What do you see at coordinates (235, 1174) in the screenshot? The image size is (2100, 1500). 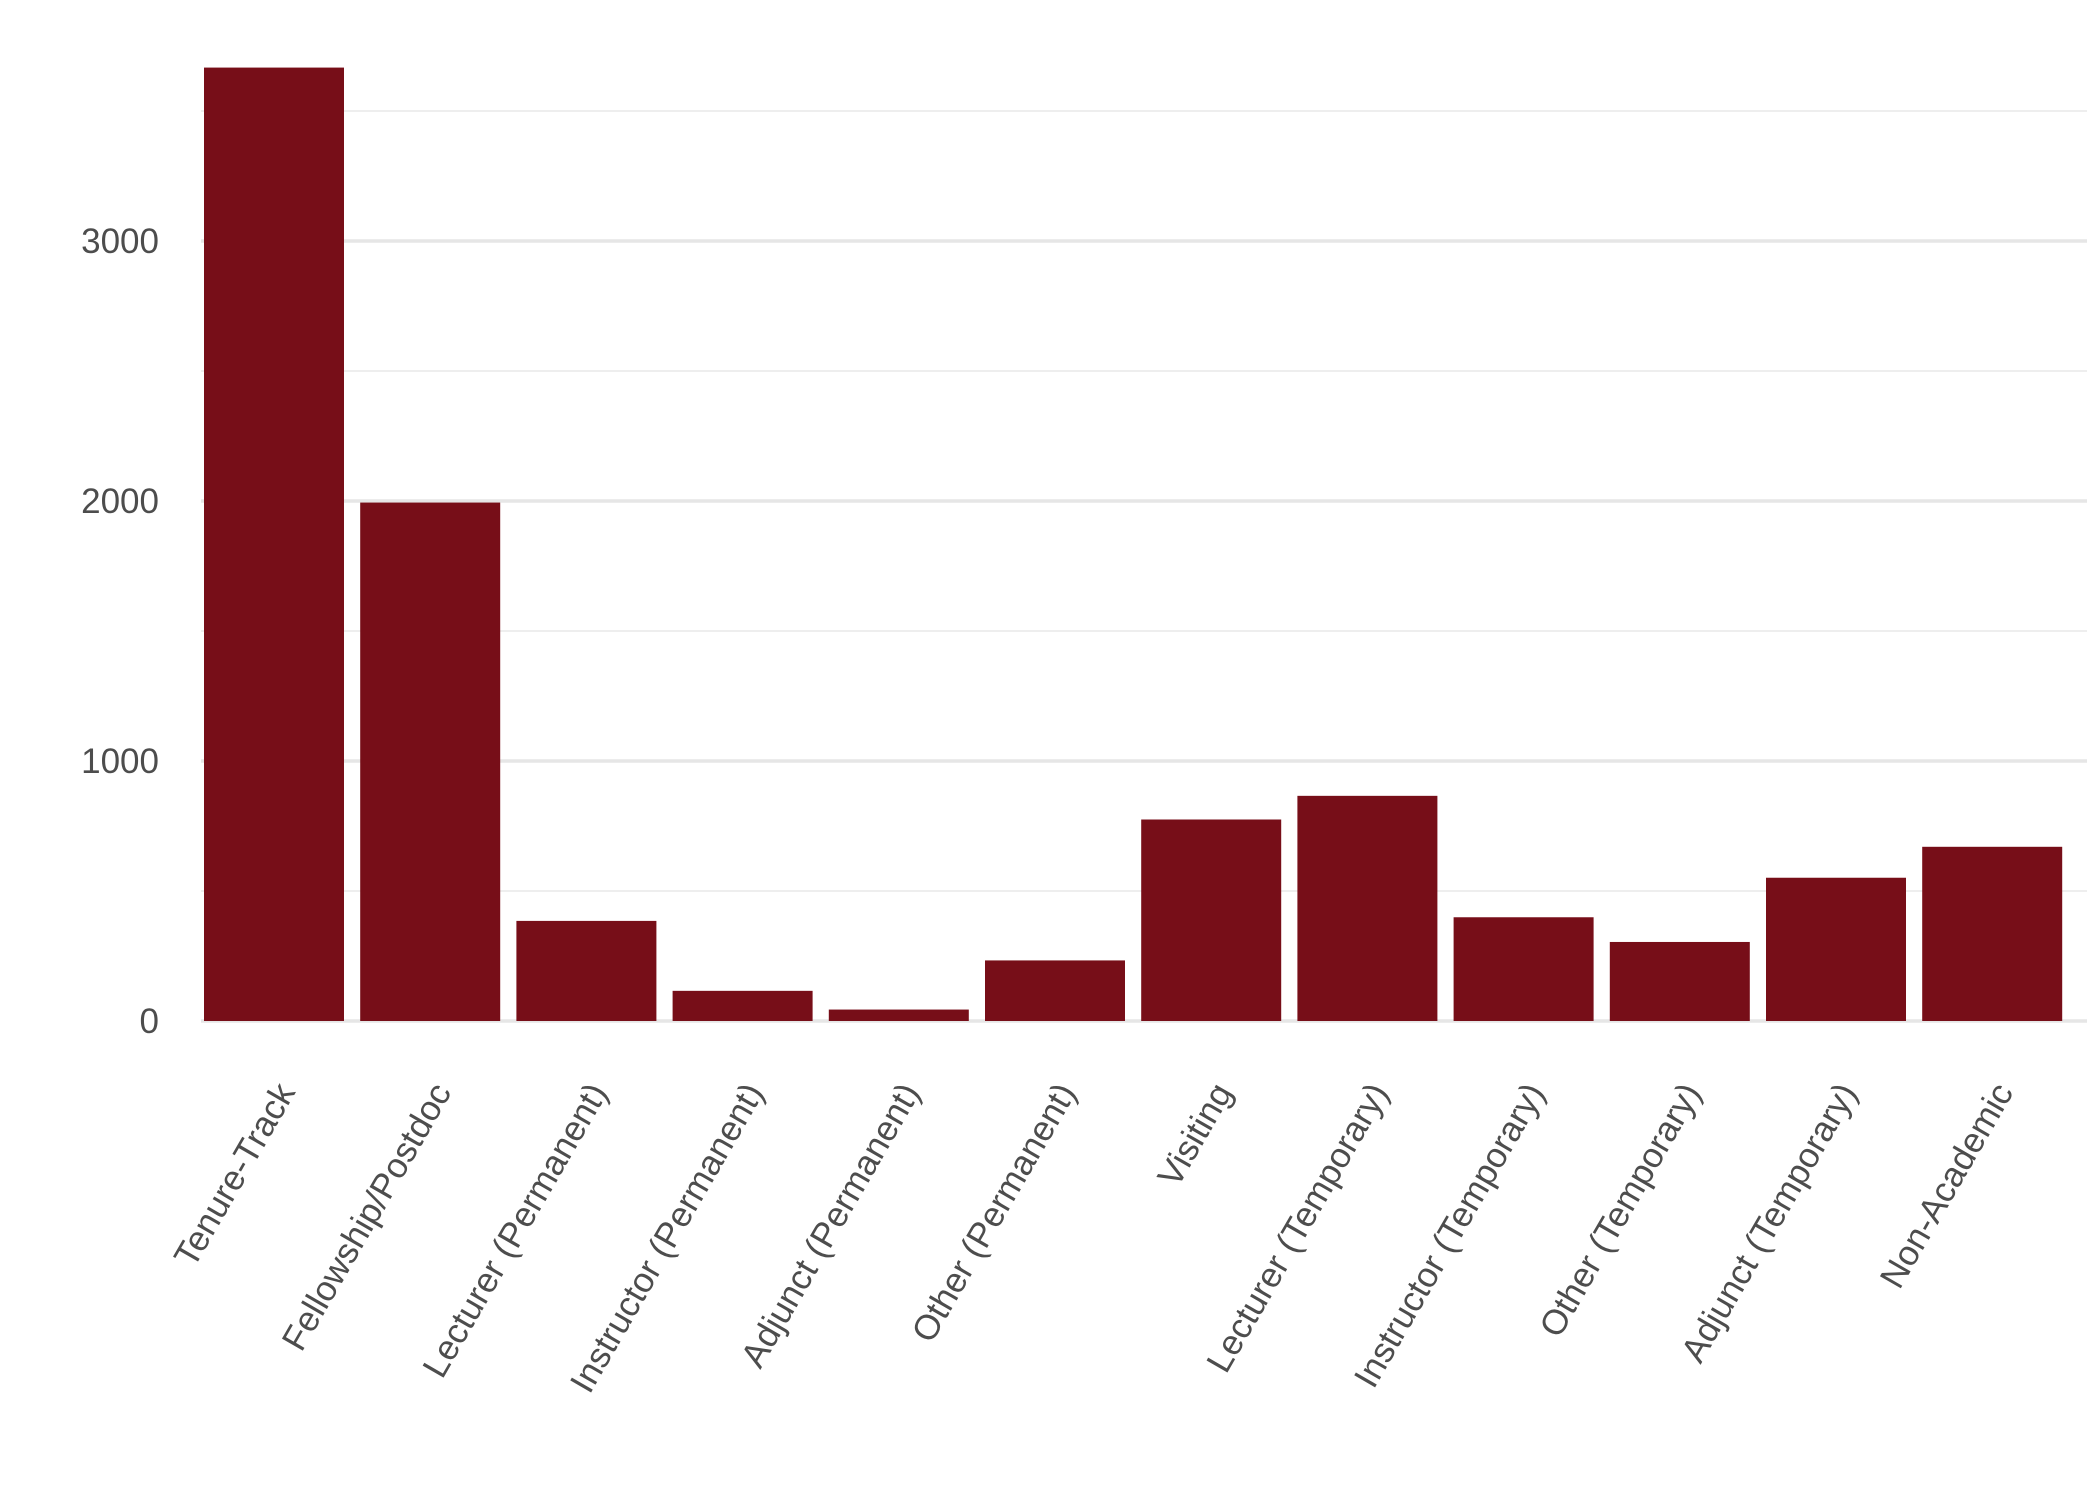 I see `x-tick-label: Tenure-Track` at bounding box center [235, 1174].